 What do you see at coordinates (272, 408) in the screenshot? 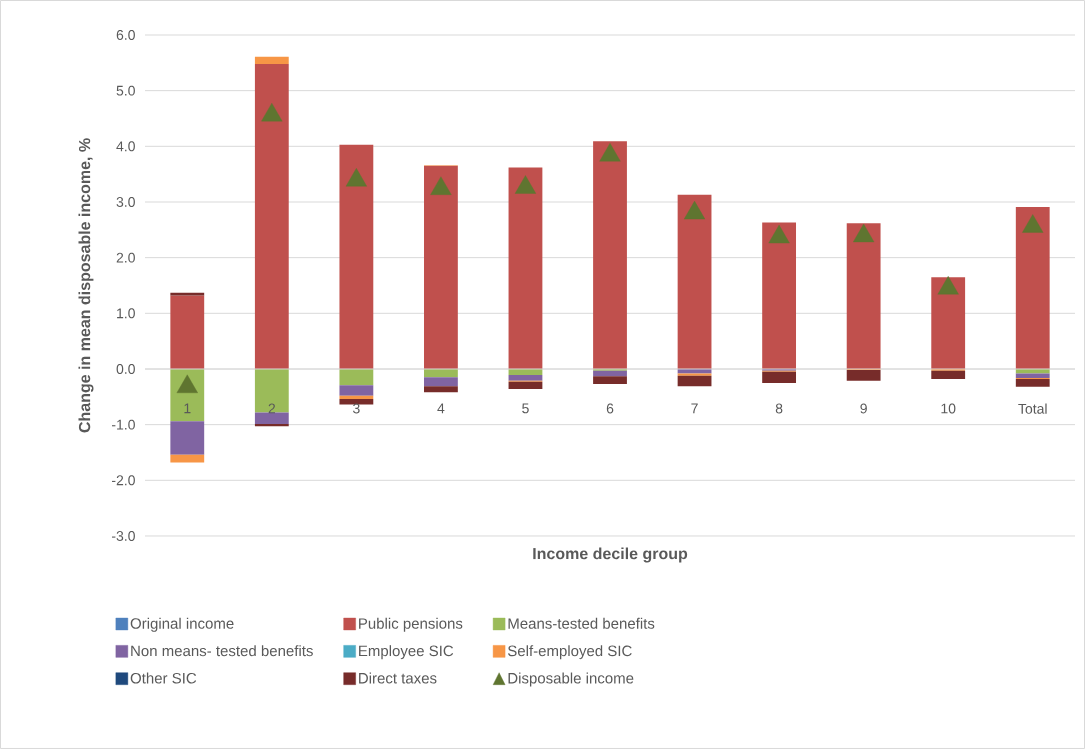
I see `x-tick-label: 2` at bounding box center [272, 408].